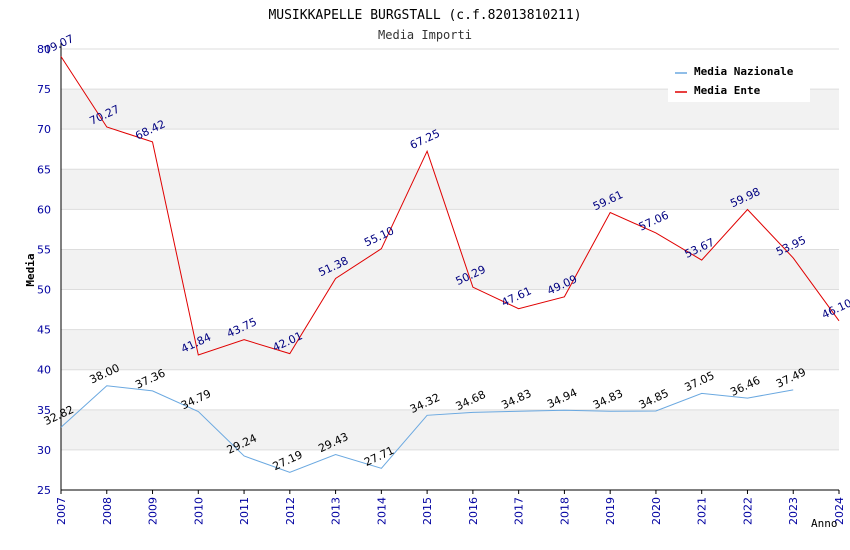 The width and height of the screenshot is (850, 550). What do you see at coordinates (702, 511) in the screenshot?
I see `x-tick-label-2021: 2021` at bounding box center [702, 511].